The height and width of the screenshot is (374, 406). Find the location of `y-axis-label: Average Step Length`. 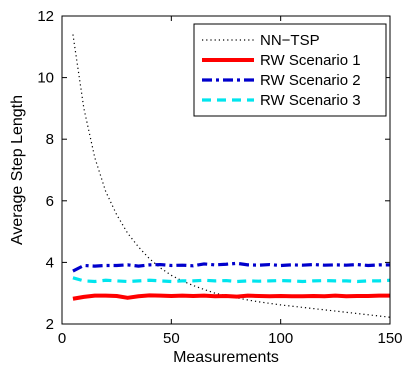

y-axis-label: Average Step Length is located at coordinates (17, 170).